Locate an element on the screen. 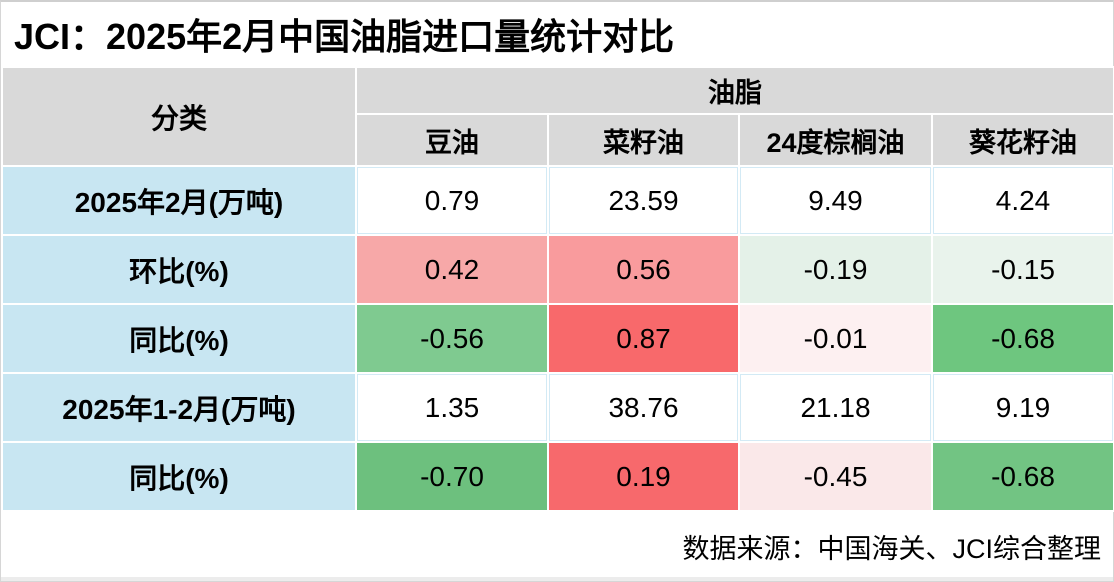 The height and width of the screenshot is (582, 1114). value-cell: -0.19 is located at coordinates (835, 269).